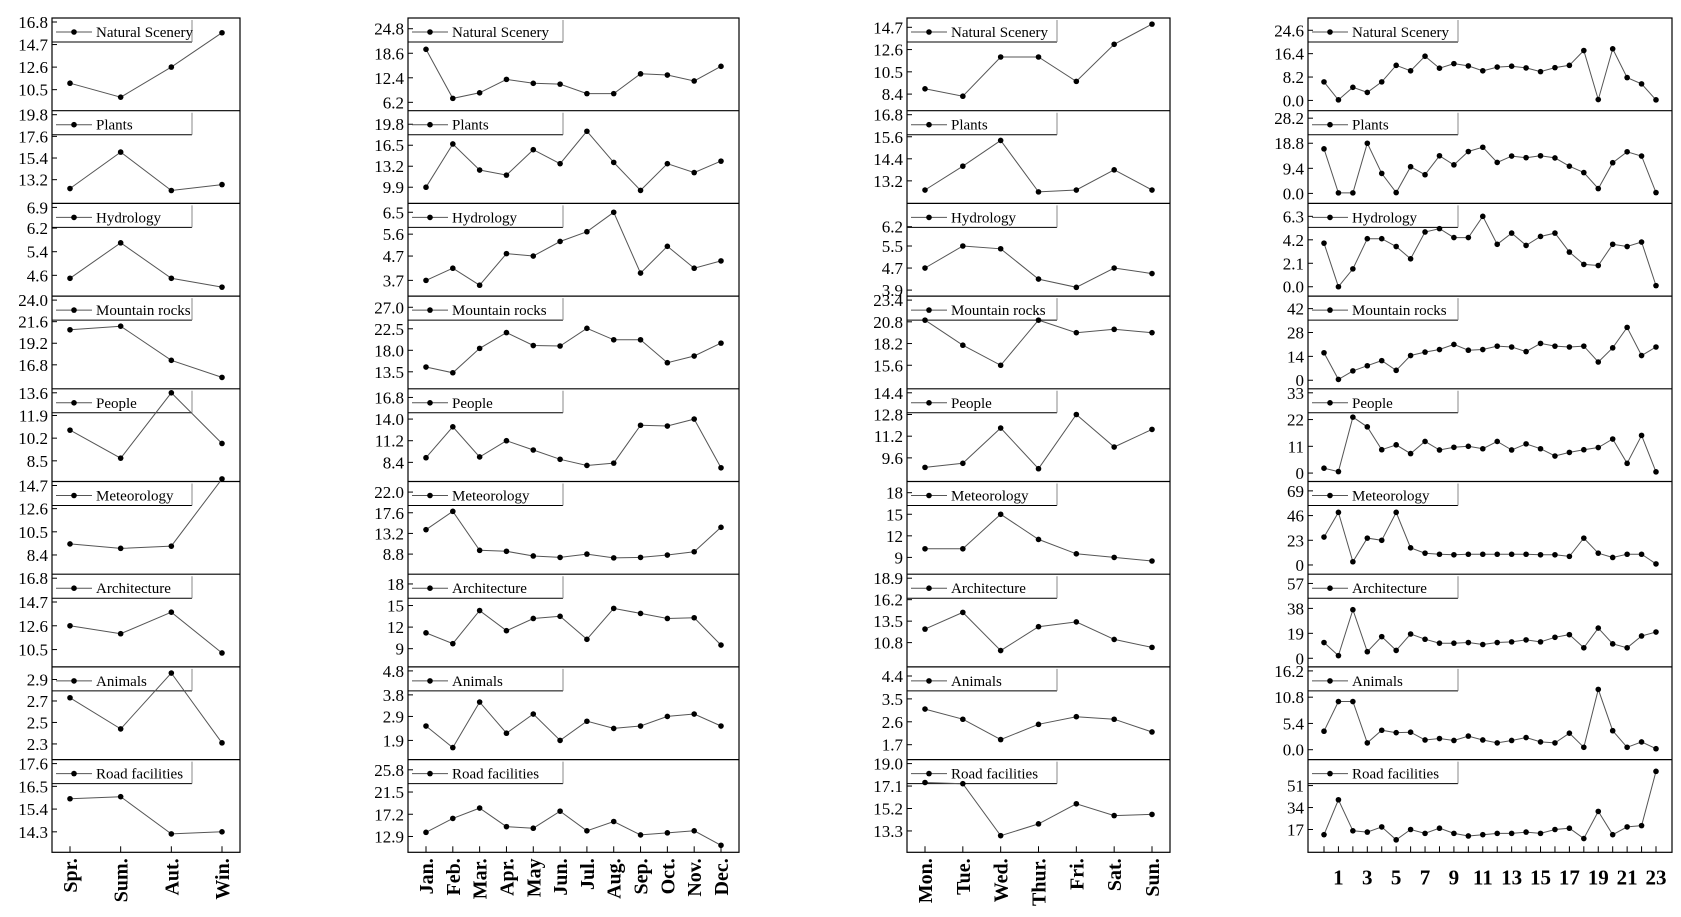 This screenshot has height=917, width=1681. I want to click on legend-label: Hydrology, so click(484, 218).